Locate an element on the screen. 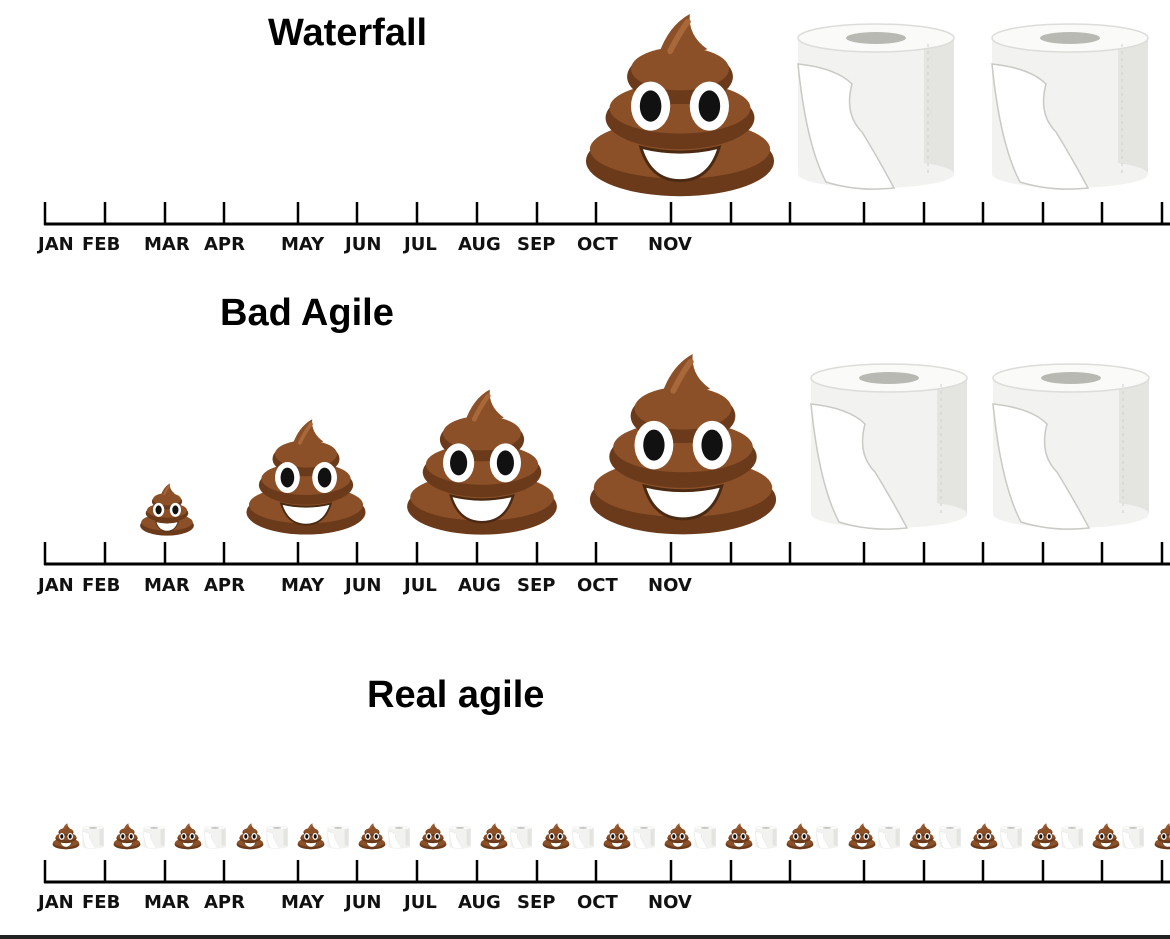 This screenshot has height=939, width=1170. month-label: MAR is located at coordinates (167, 902).